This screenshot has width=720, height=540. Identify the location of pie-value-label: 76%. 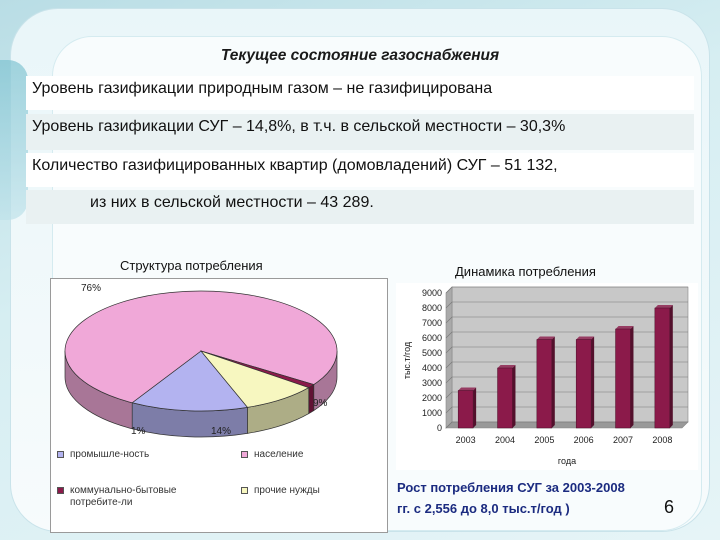
(91, 288).